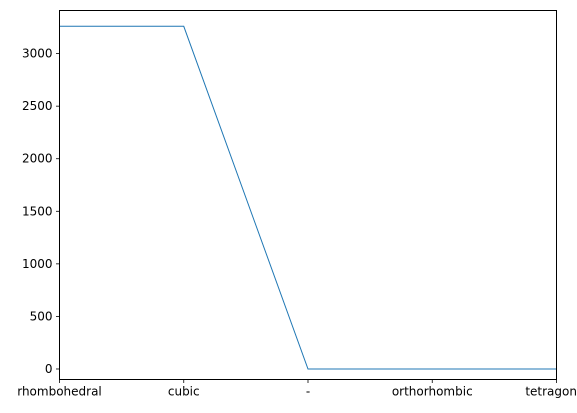  I want to click on y-tick-label: 3000, so click(37, 54).